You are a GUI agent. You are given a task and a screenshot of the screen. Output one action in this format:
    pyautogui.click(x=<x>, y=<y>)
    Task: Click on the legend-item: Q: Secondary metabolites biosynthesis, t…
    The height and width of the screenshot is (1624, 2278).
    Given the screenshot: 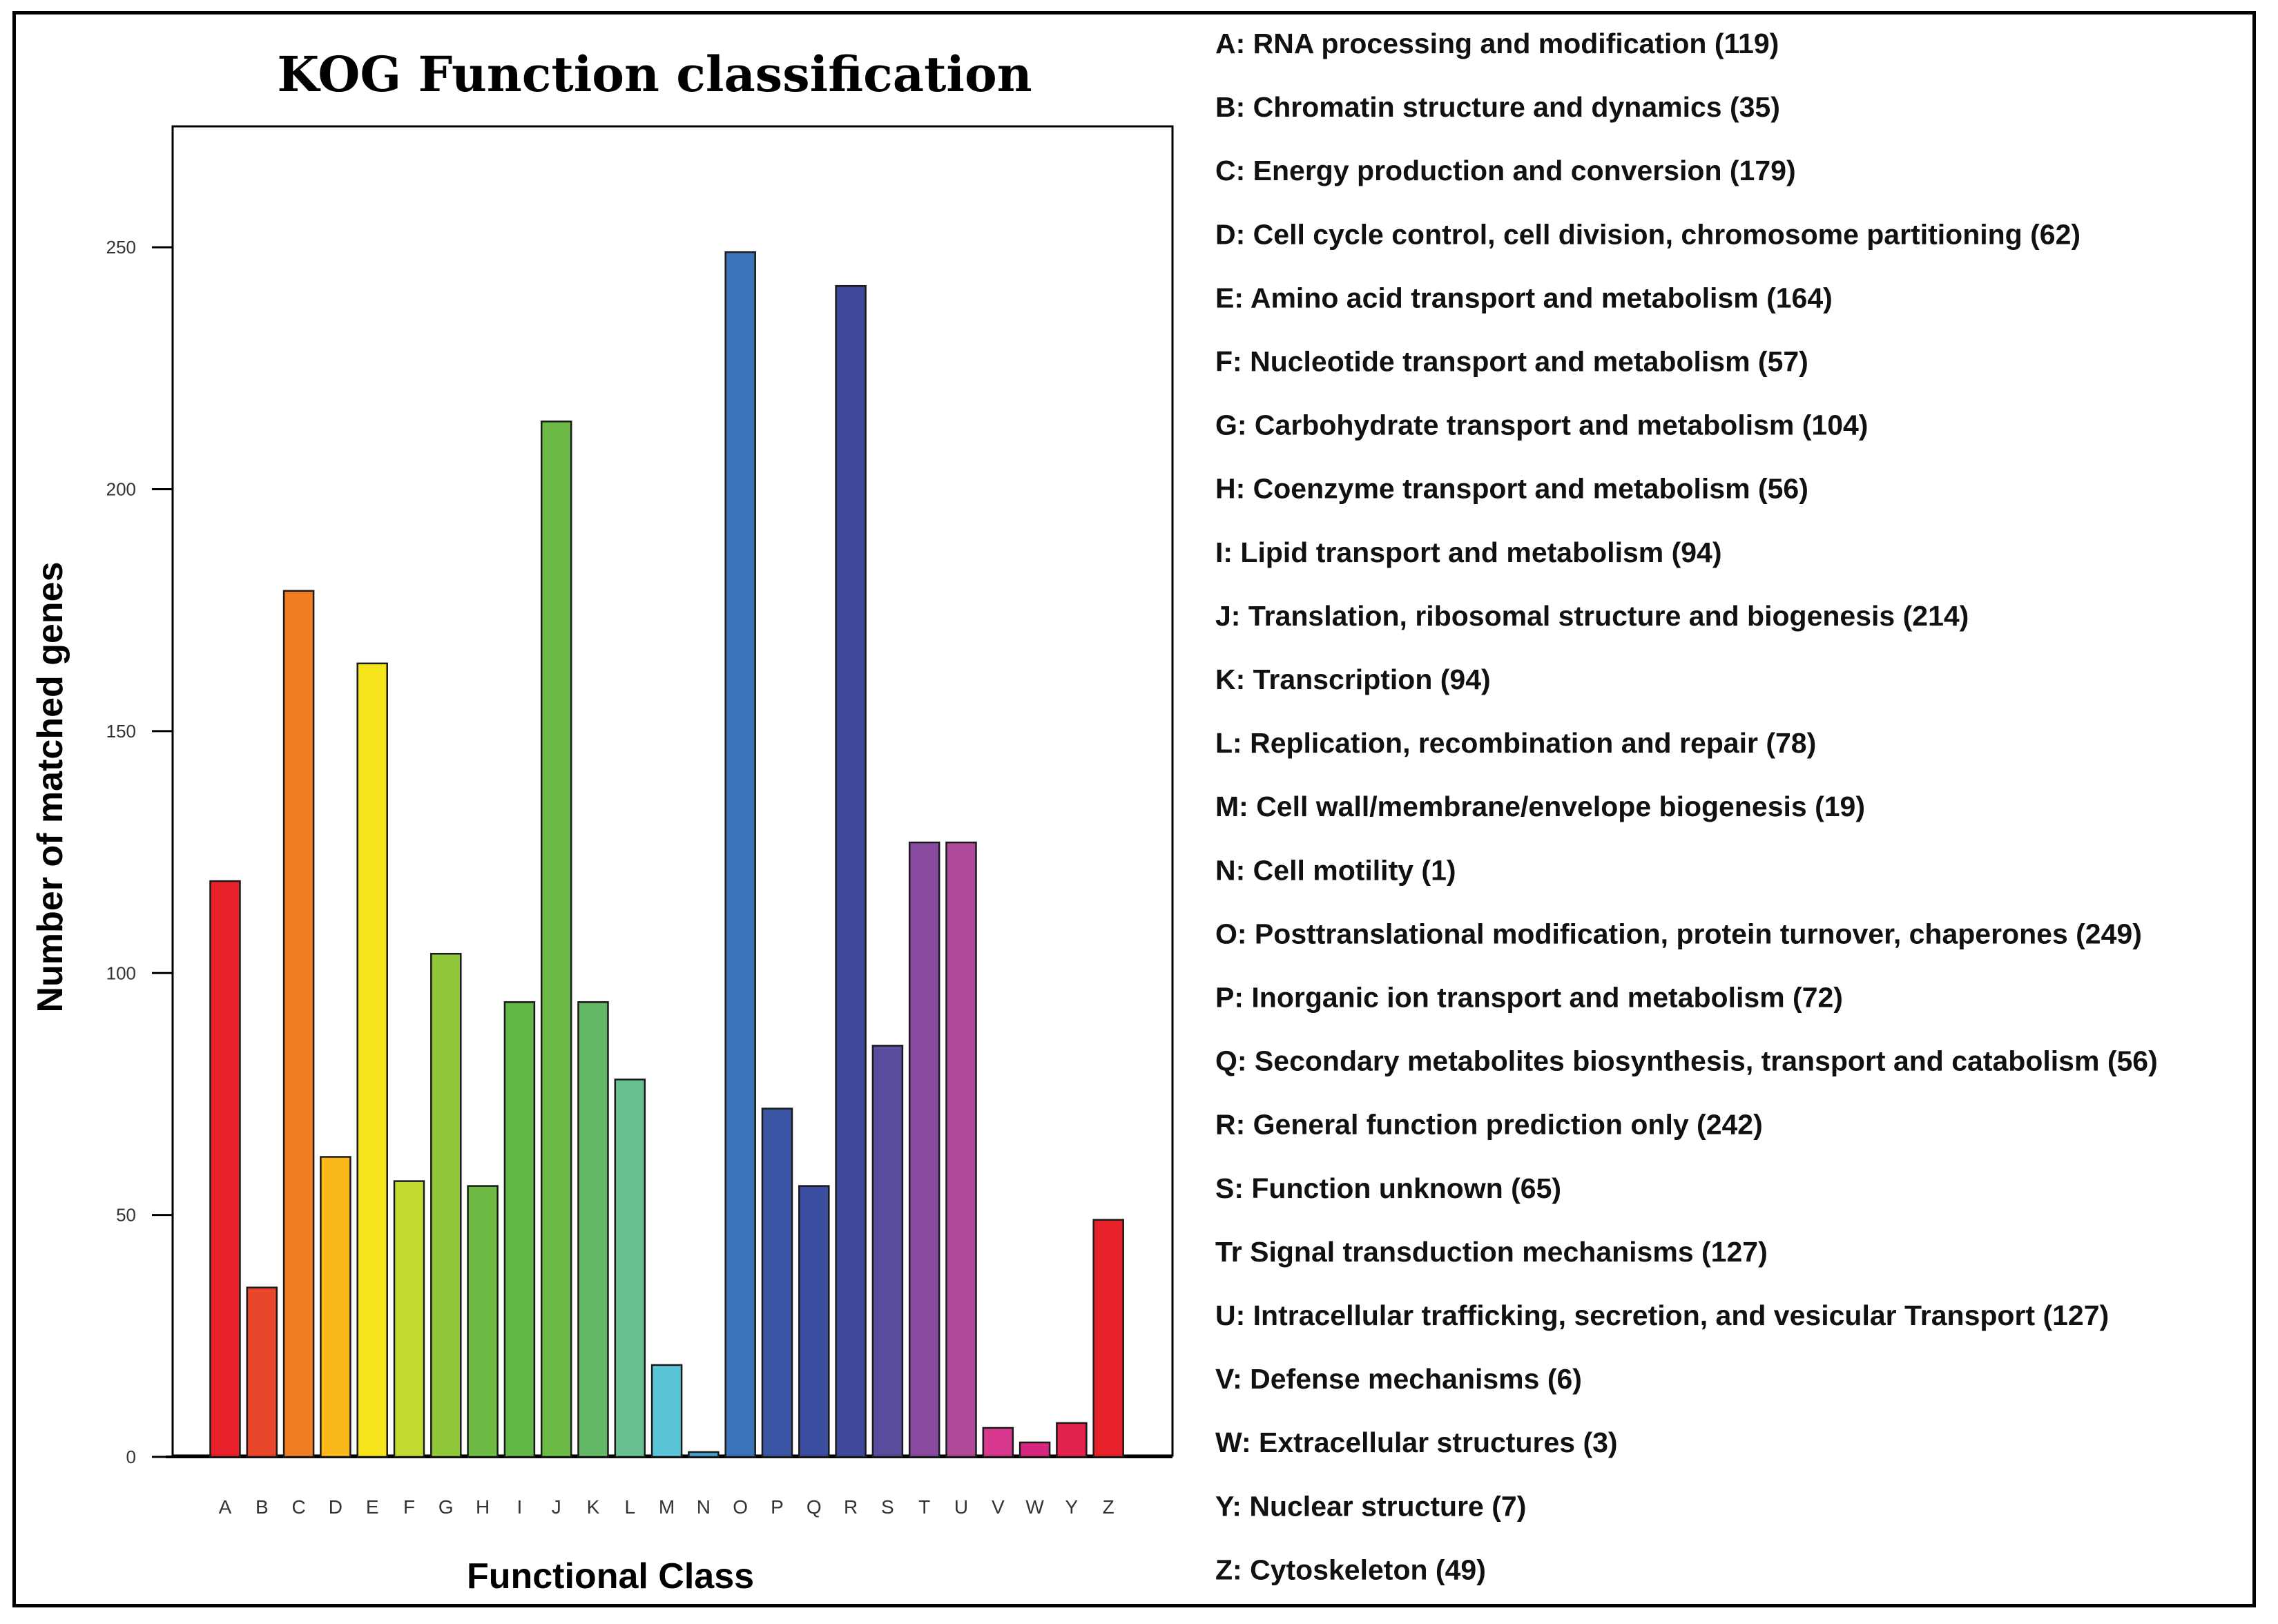 What is the action you would take?
    pyautogui.click(x=1686, y=1061)
    